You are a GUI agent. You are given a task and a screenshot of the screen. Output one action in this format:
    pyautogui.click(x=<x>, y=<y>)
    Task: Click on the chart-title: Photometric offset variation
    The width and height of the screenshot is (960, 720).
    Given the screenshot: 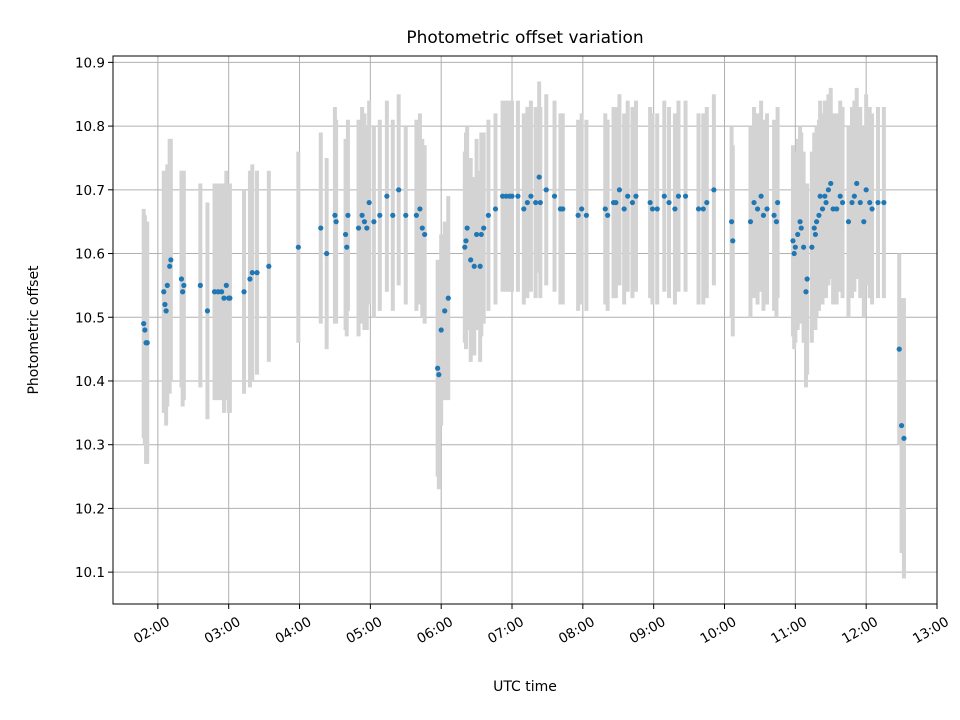 What is the action you would take?
    pyautogui.click(x=524, y=38)
    